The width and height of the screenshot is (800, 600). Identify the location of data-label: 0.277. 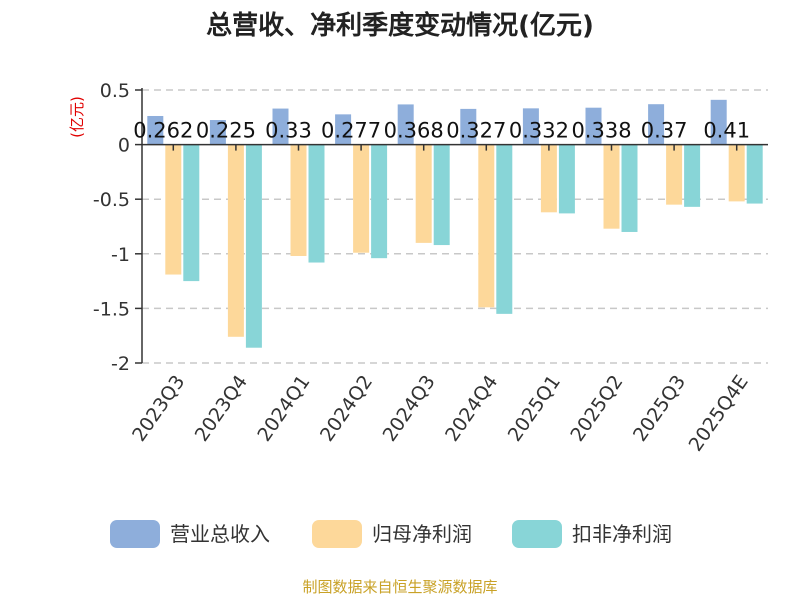
(351, 131).